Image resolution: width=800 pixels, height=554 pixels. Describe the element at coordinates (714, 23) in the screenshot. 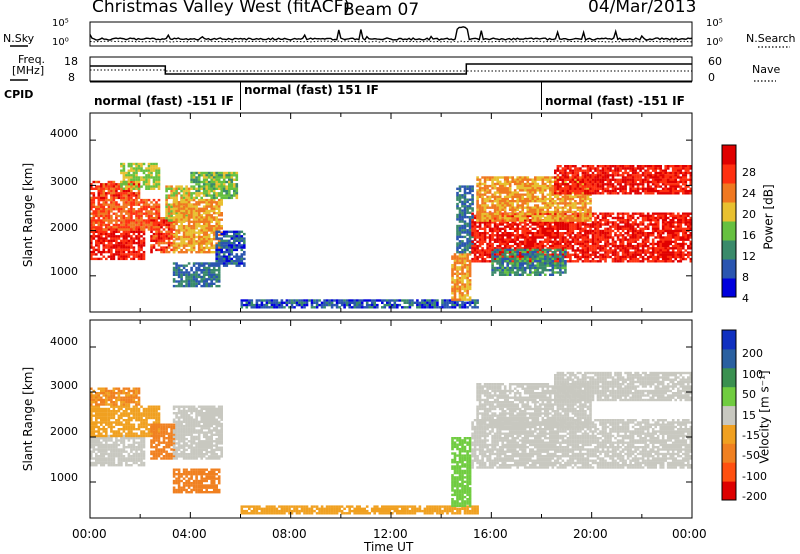

I see `noise-right-tick-top: 10⁵` at that location.